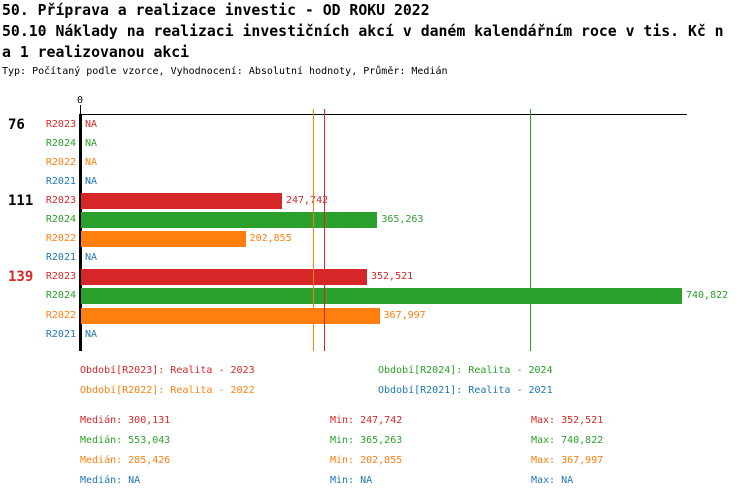 The image size is (750, 498). I want to click on legend-item-r2022: Období[R2022]: Realita - 2022, so click(167, 390).